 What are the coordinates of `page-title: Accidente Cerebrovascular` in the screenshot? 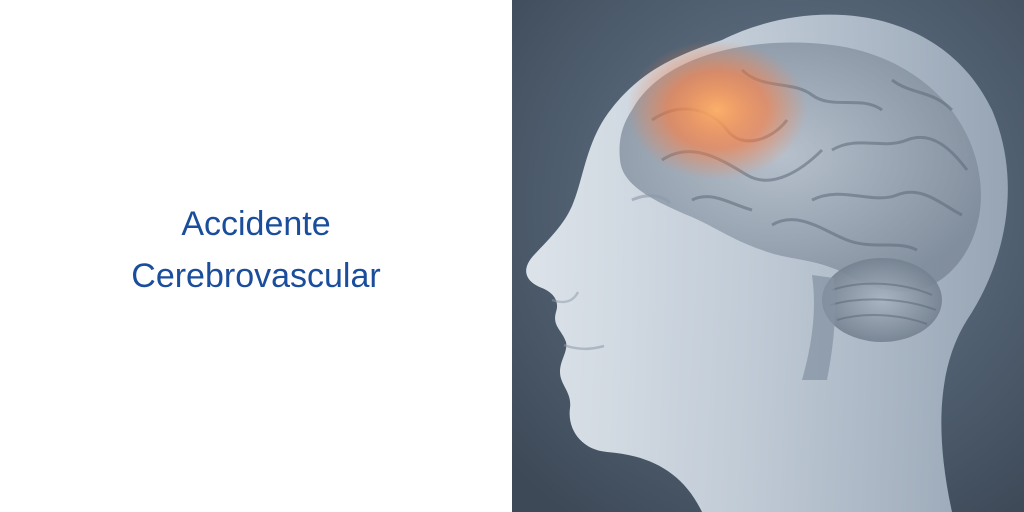 It's located at (255, 250).